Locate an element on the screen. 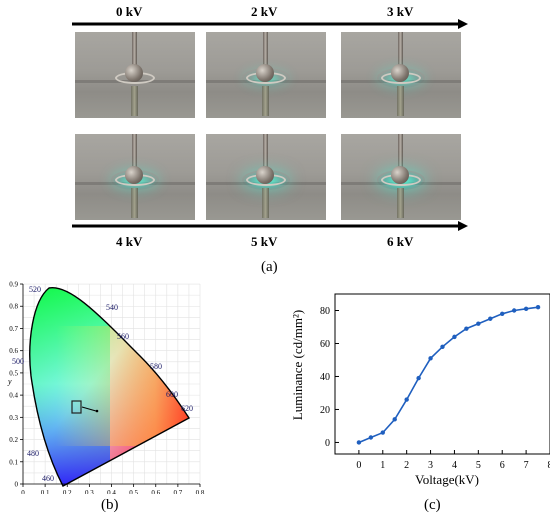 The image size is (550, 519). cie-x-tick-label: 0.5 is located at coordinates (133, 491).